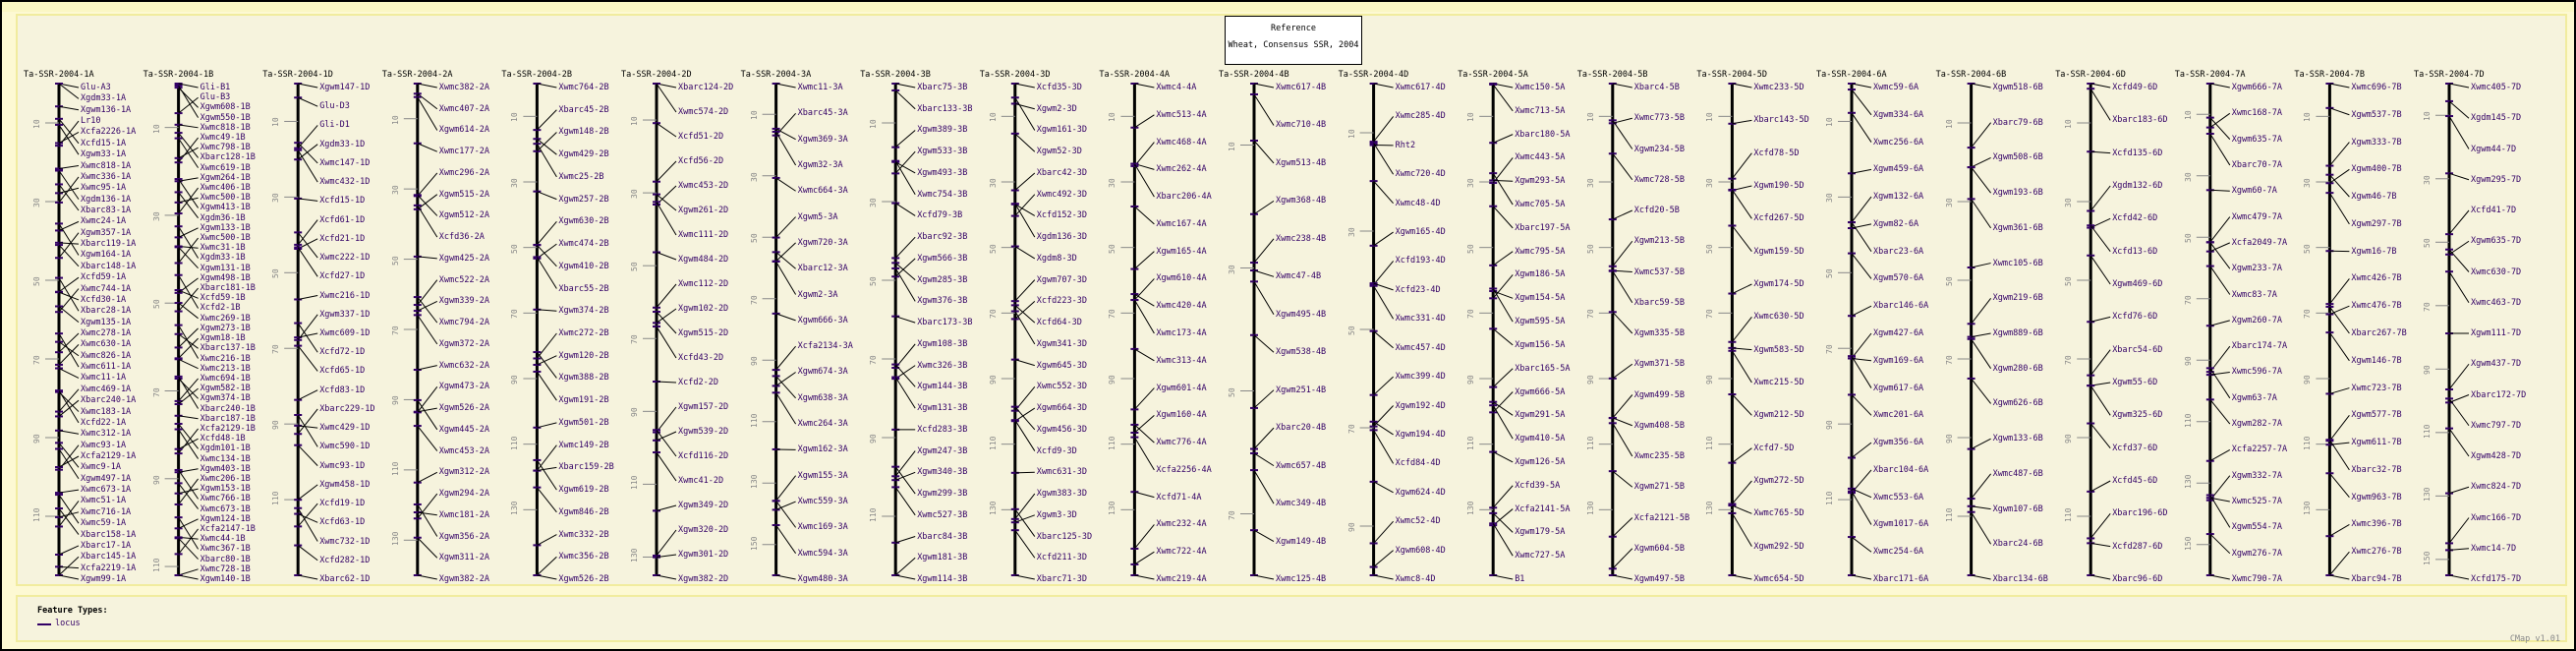 Image resolution: width=2576 pixels, height=651 pixels. Describe the element at coordinates (104, 277) in the screenshot. I see `locus-label: Xcfd59-1A` at that location.